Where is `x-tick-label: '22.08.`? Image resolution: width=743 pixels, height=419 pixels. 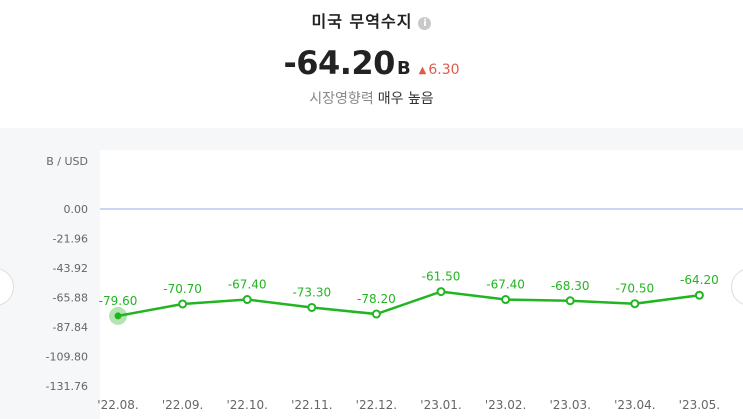
x-tick-label: '22.08. is located at coordinates (117, 405).